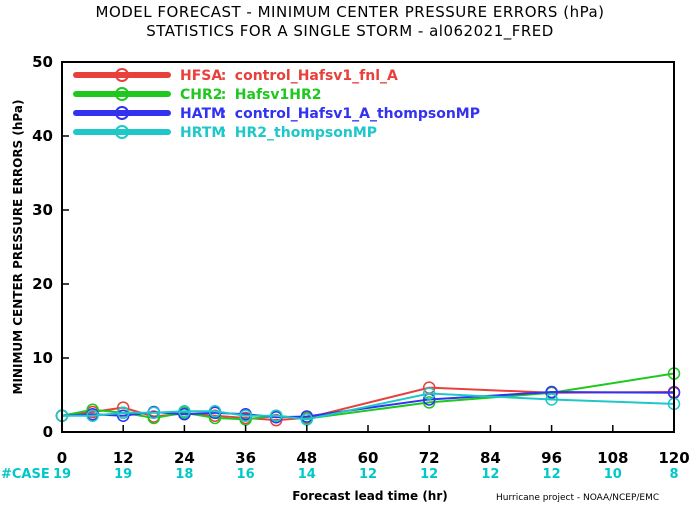 This screenshot has width=700, height=506. Describe the element at coordinates (201, 95) in the screenshot. I see `legend-series-name: CHR2` at that location.